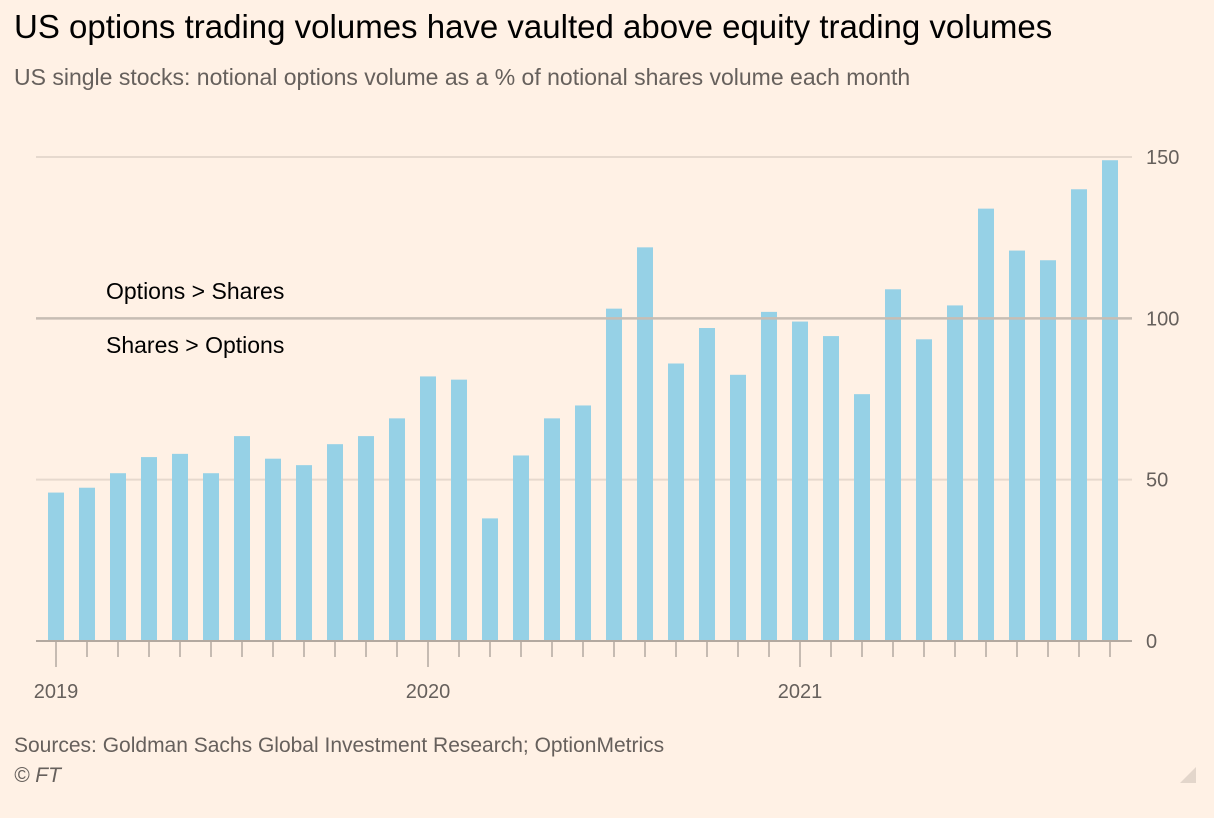 This screenshot has width=1214, height=818. I want to click on y-tick-label: 150, so click(1162, 158).